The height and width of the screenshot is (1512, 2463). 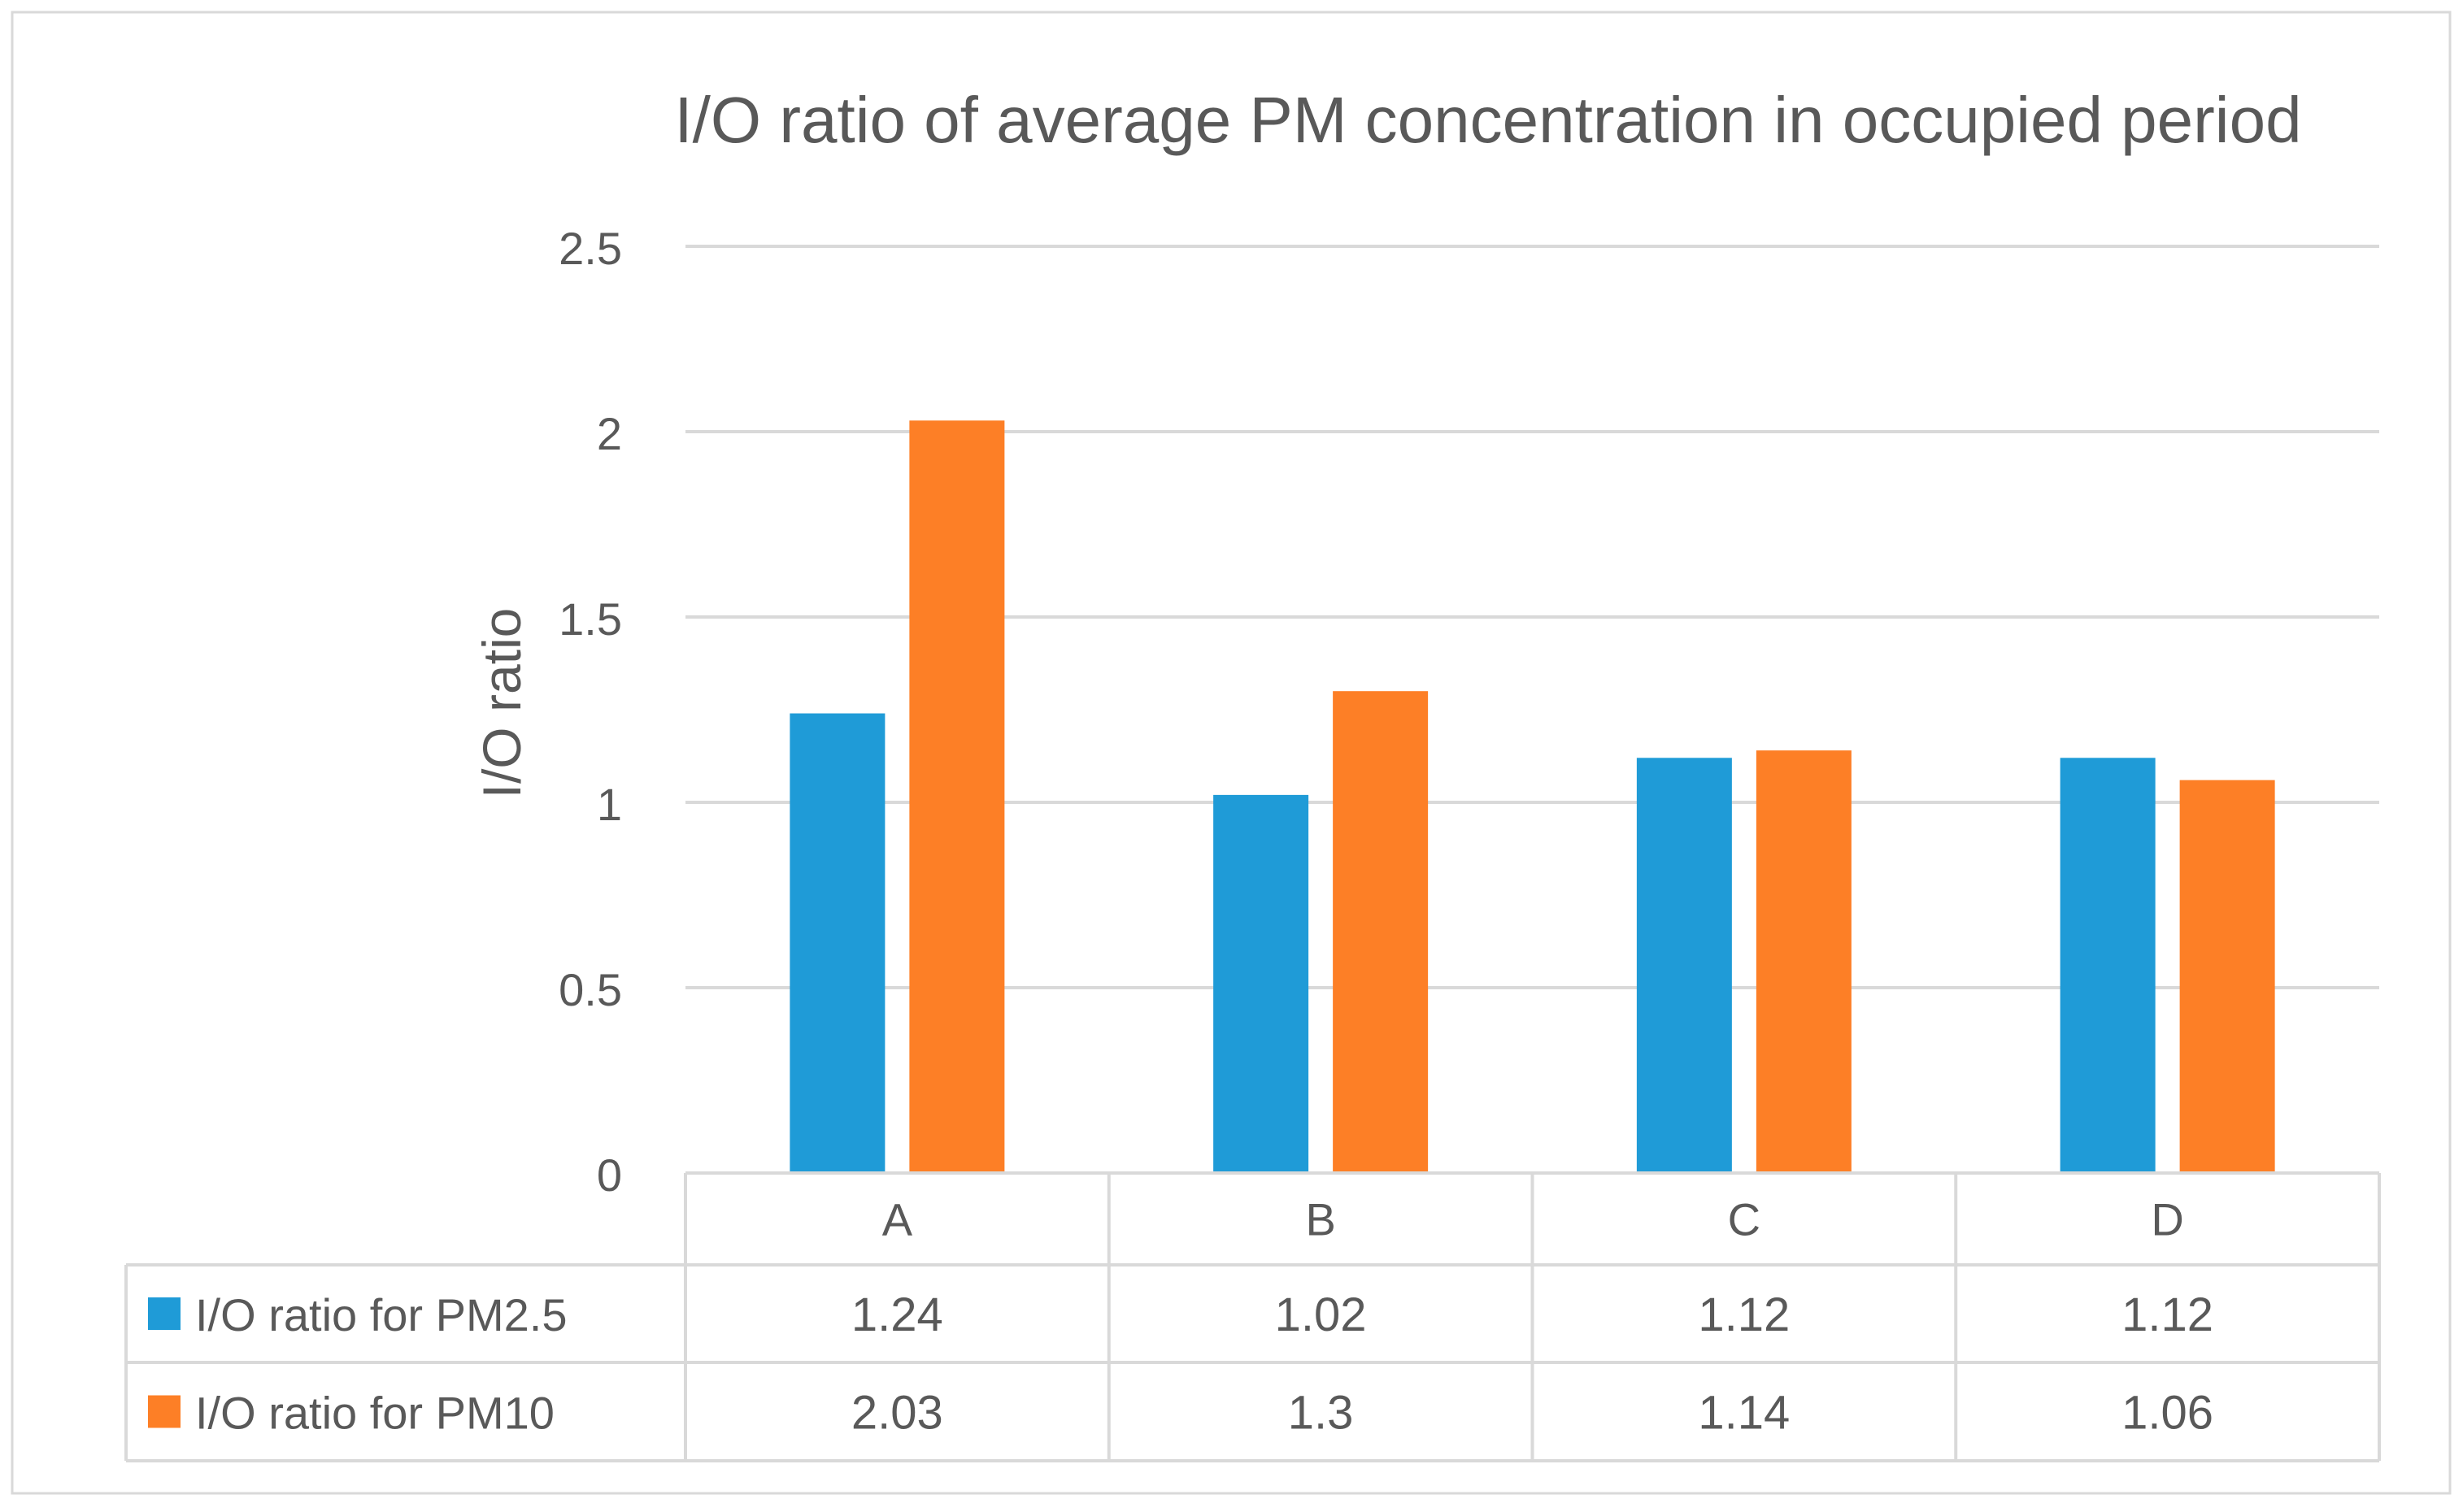 I want to click on y-axis-label: I/O ratio, so click(x=502, y=703).